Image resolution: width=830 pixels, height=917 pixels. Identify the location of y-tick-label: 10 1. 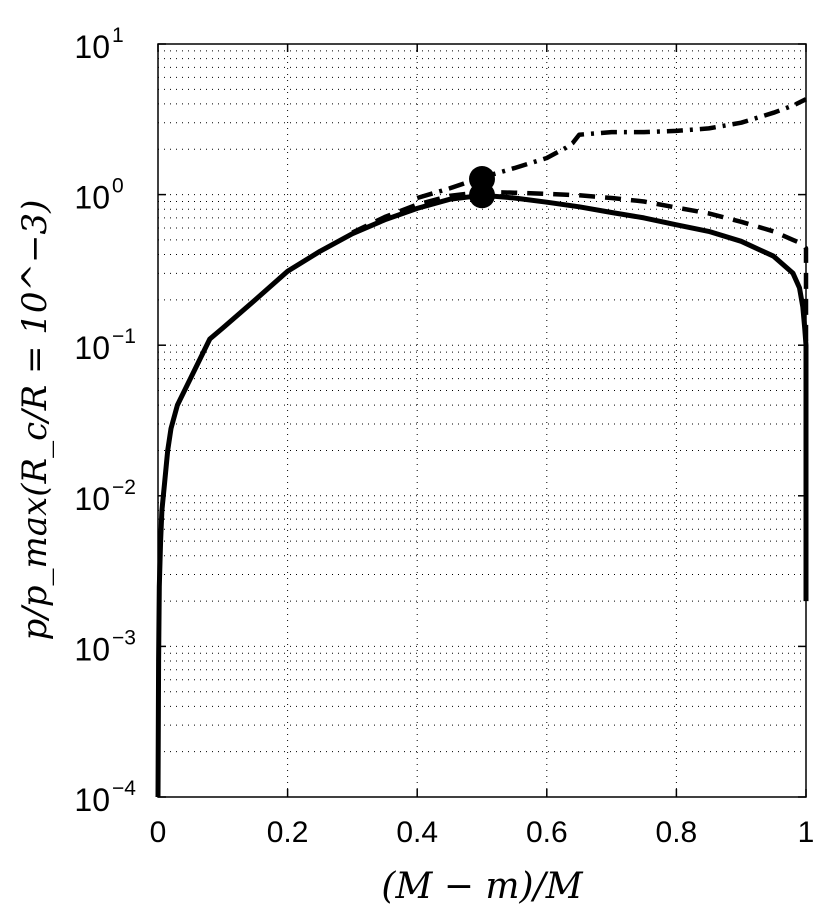
(98, 44).